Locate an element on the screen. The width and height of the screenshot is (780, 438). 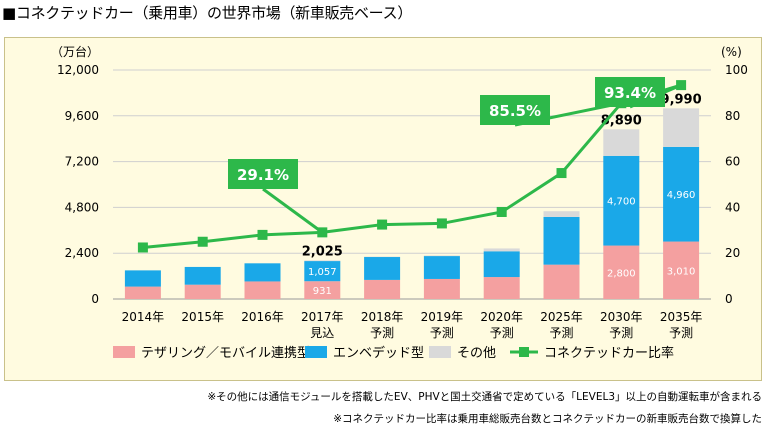
legend-label: テザリング／モバイル連携型 is located at coordinates (225, 353).